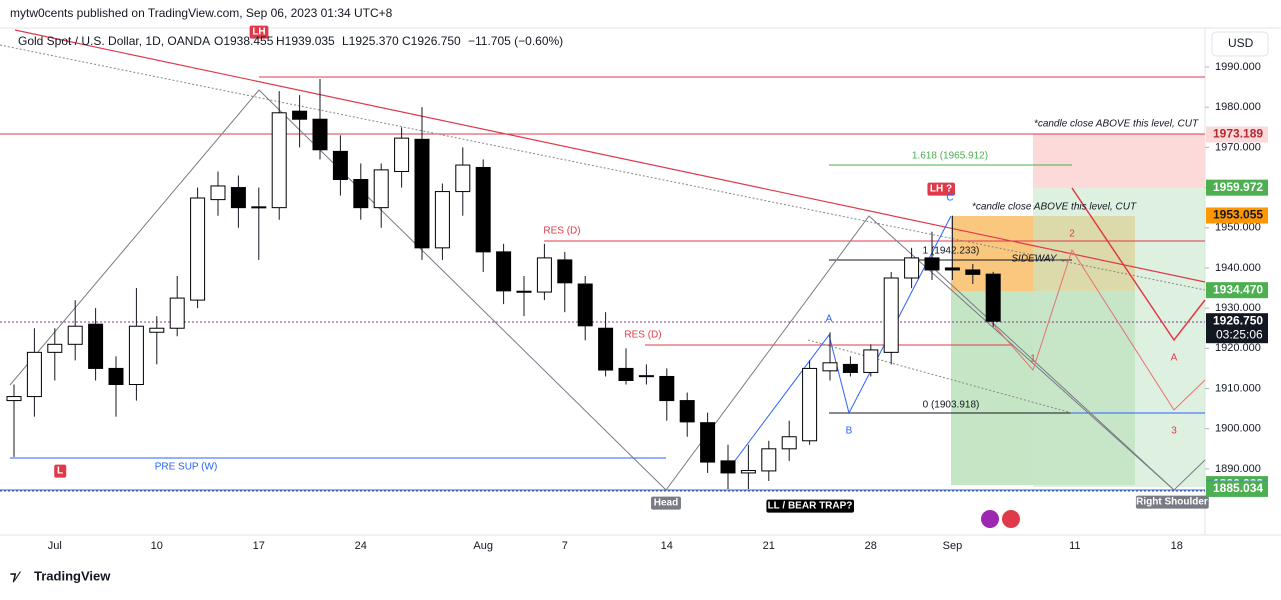  Describe the element at coordinates (305, 41) in the screenshot. I see `legend-high: H1939.035` at that location.